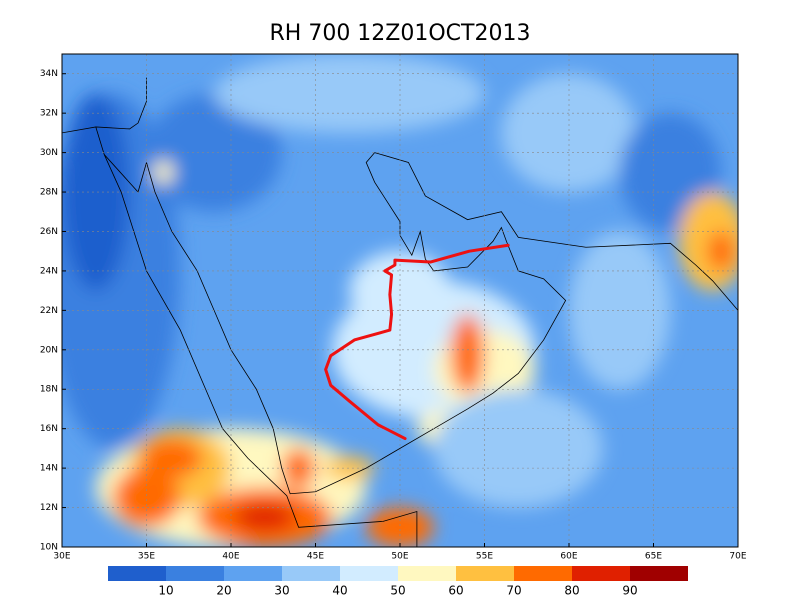  I want to click on colorbar-label: 10, so click(165, 591).